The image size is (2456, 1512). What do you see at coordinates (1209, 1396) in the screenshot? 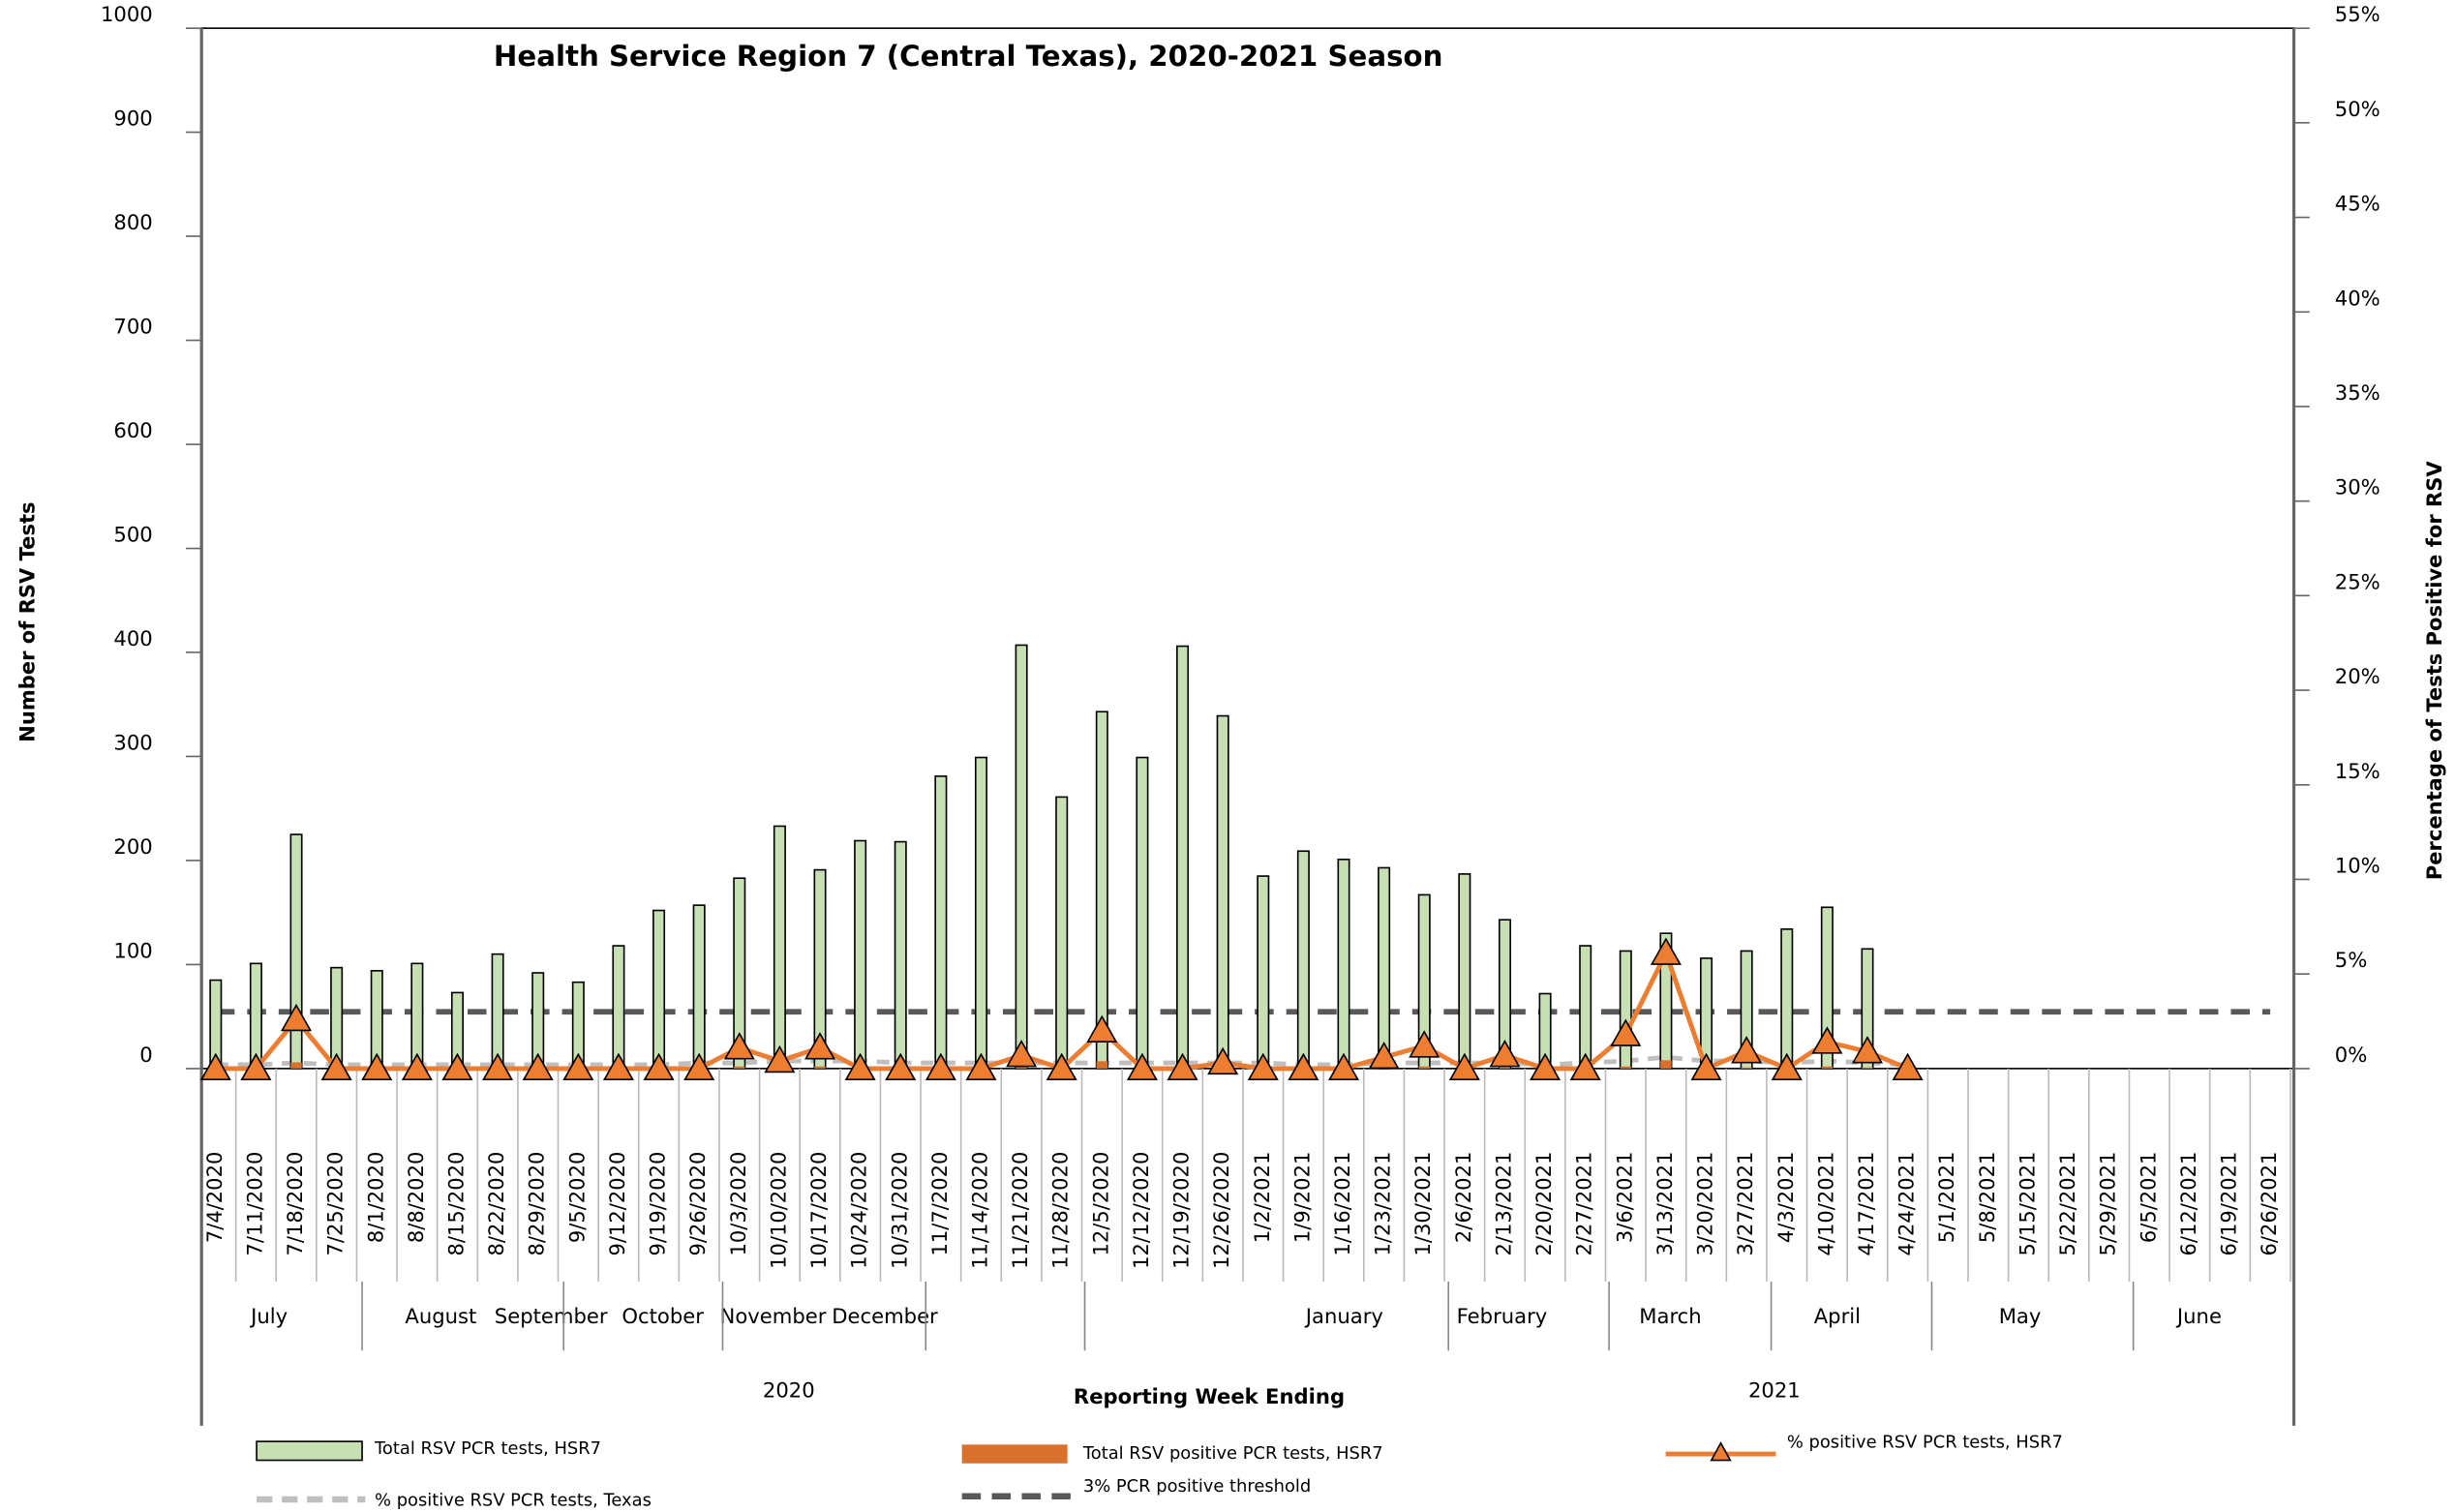
I see `x-axis-label: Reporting Week Ending` at bounding box center [1209, 1396].